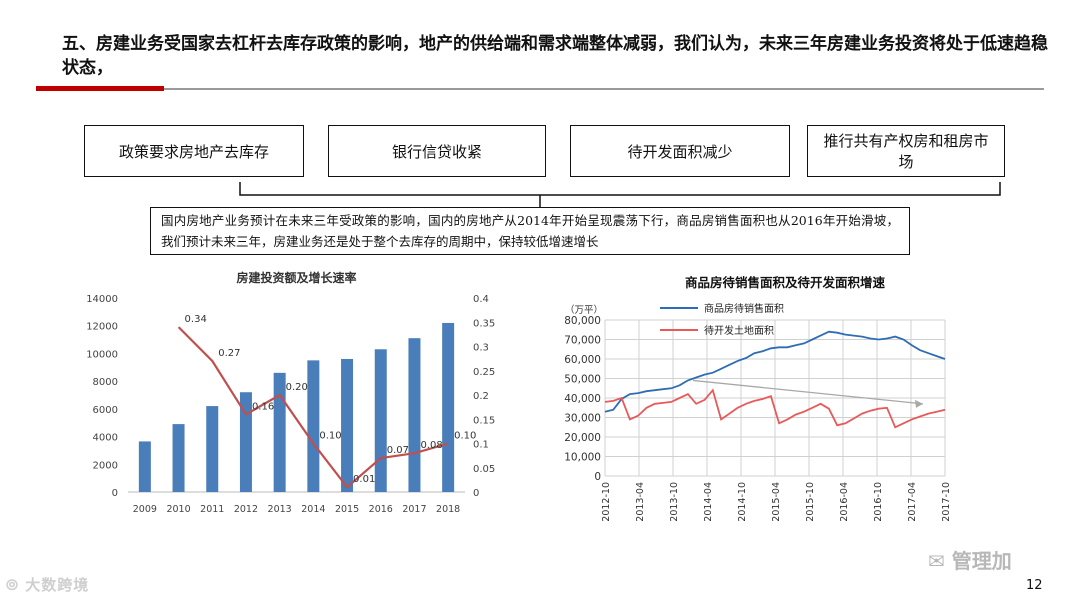 This screenshot has height=607, width=1080. What do you see at coordinates (484, 420) in the screenshot?
I see `chart1-right-tick: 0.15` at bounding box center [484, 420].